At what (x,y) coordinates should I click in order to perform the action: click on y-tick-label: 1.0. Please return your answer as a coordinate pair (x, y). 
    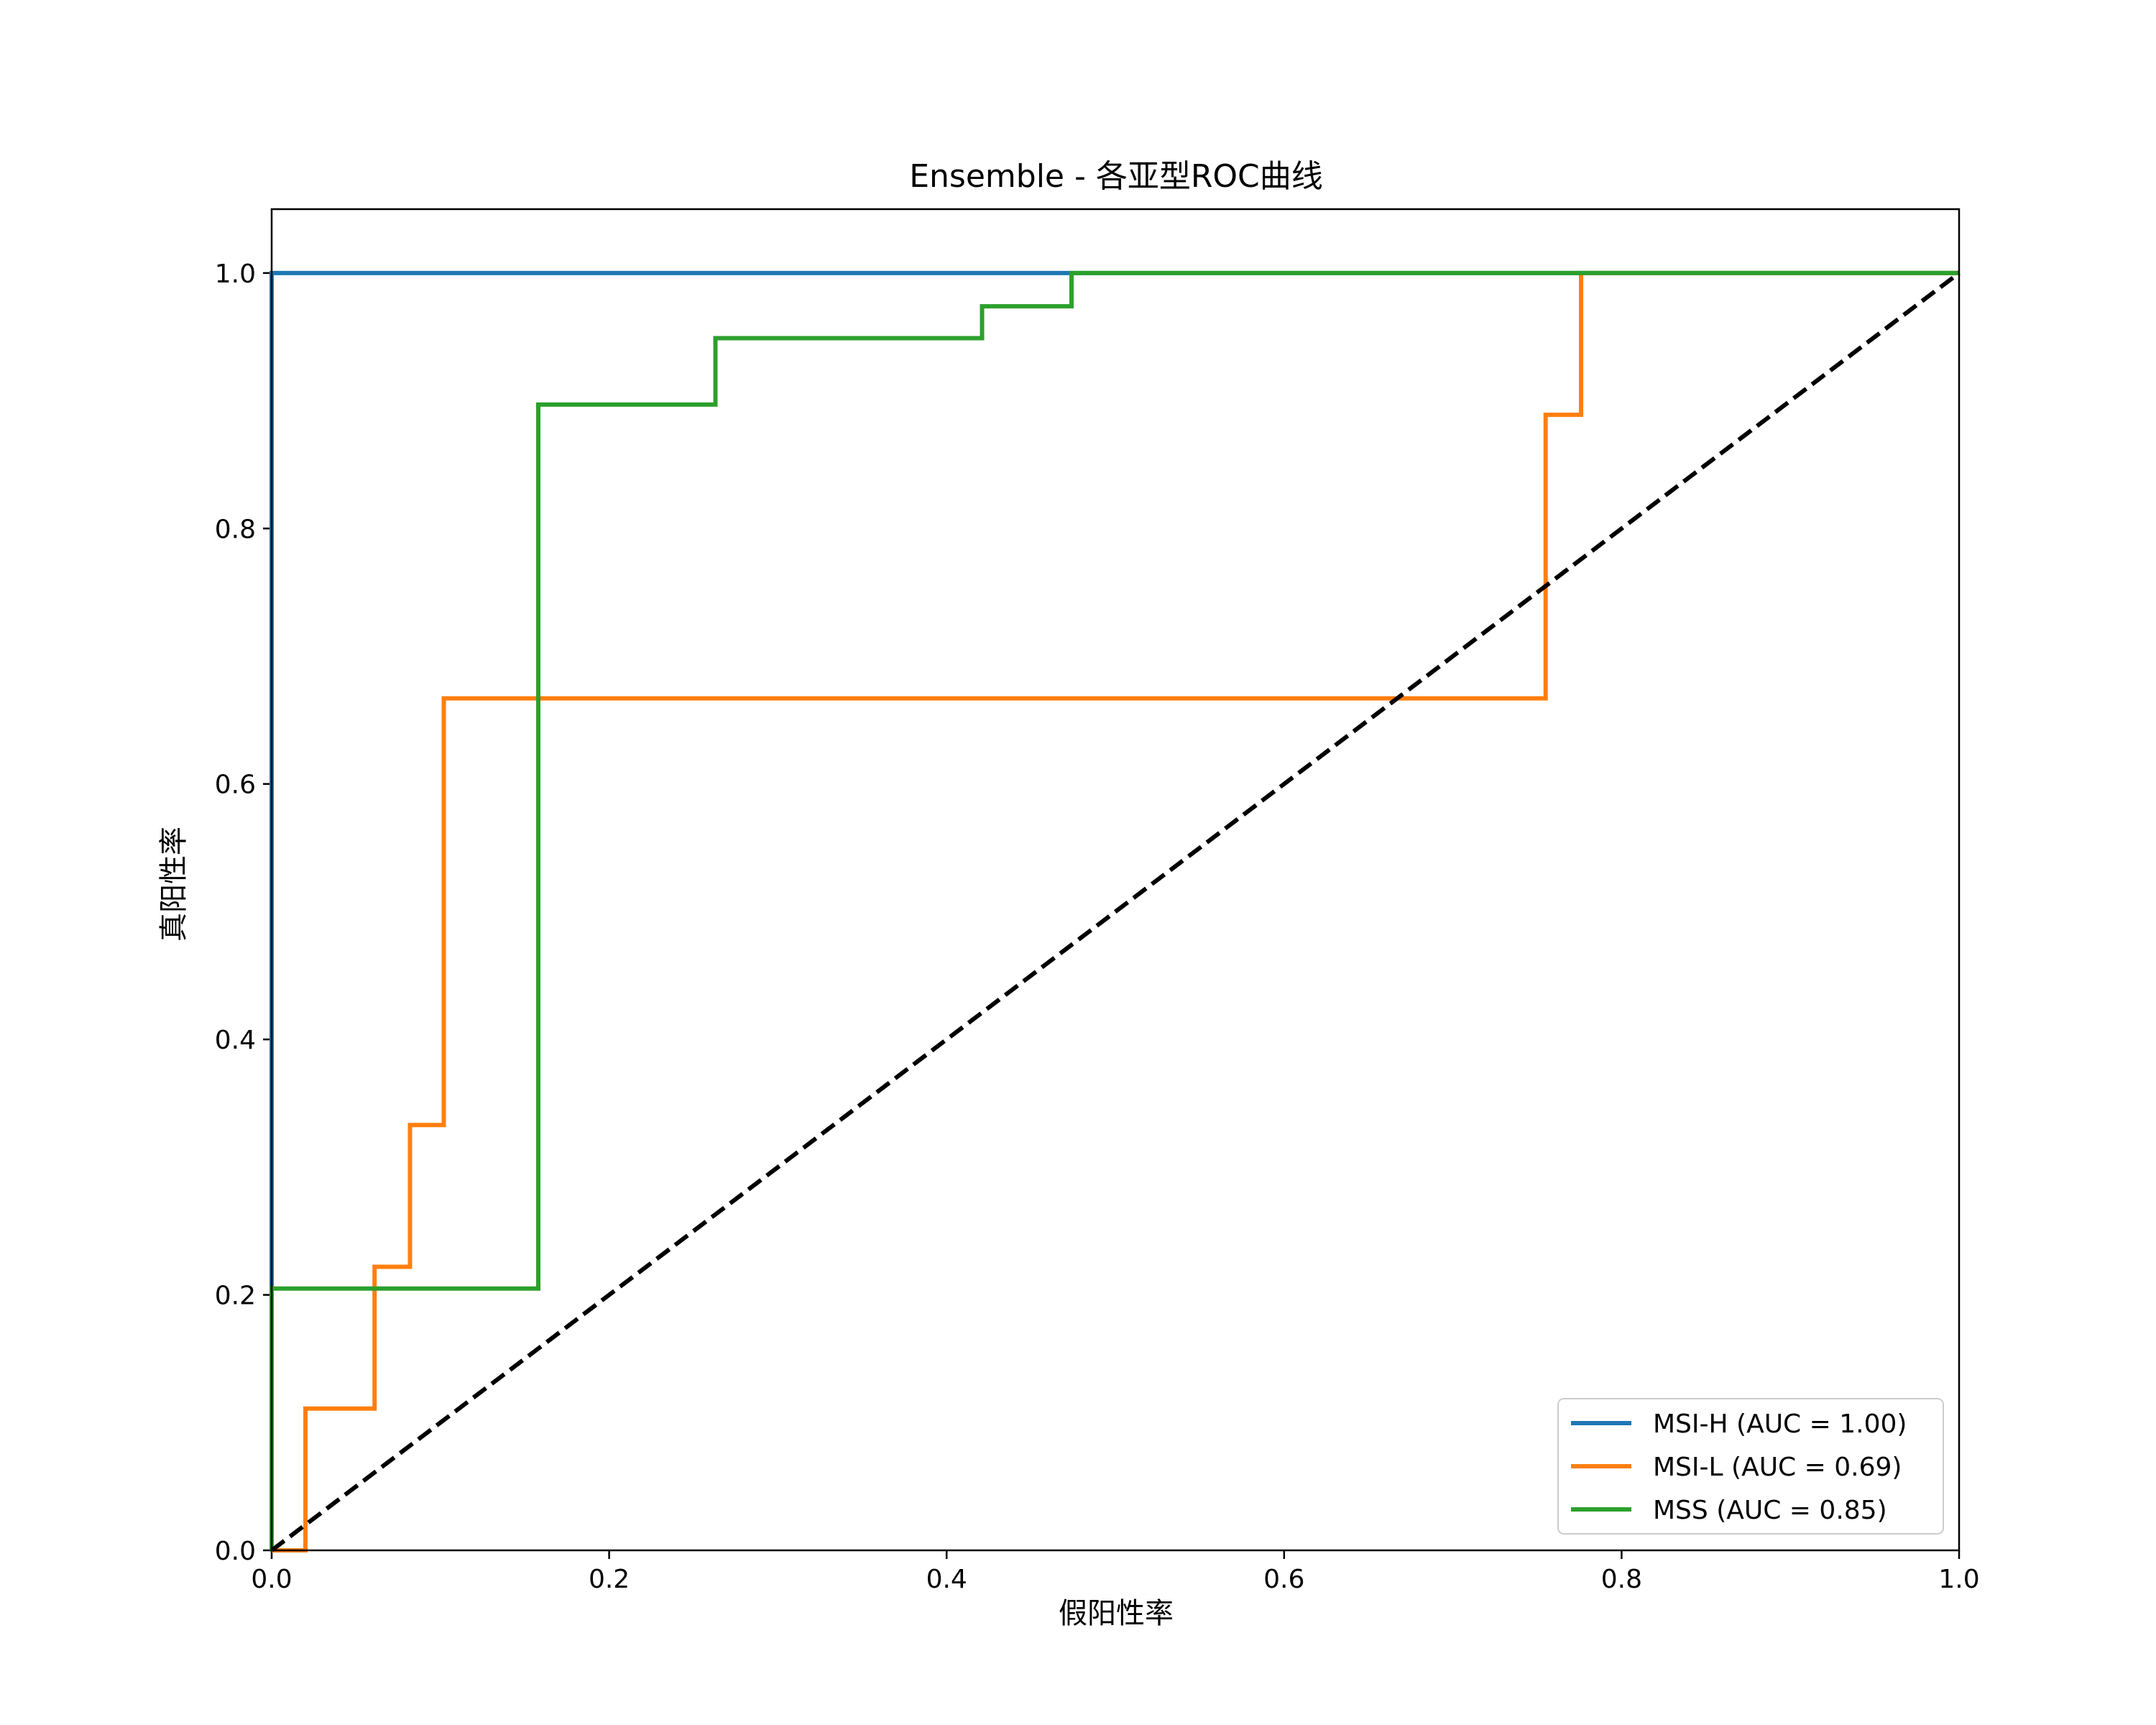
    Looking at the image, I should click on (235, 274).